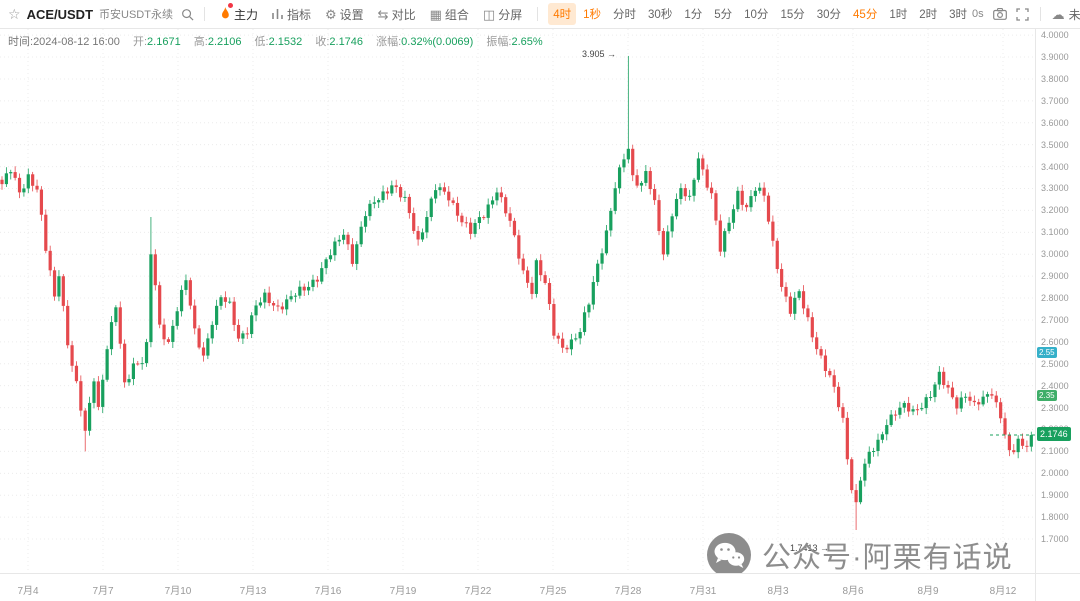  What do you see at coordinates (562, 14) in the screenshot?
I see `timeframe-4时: 4时` at bounding box center [562, 14].